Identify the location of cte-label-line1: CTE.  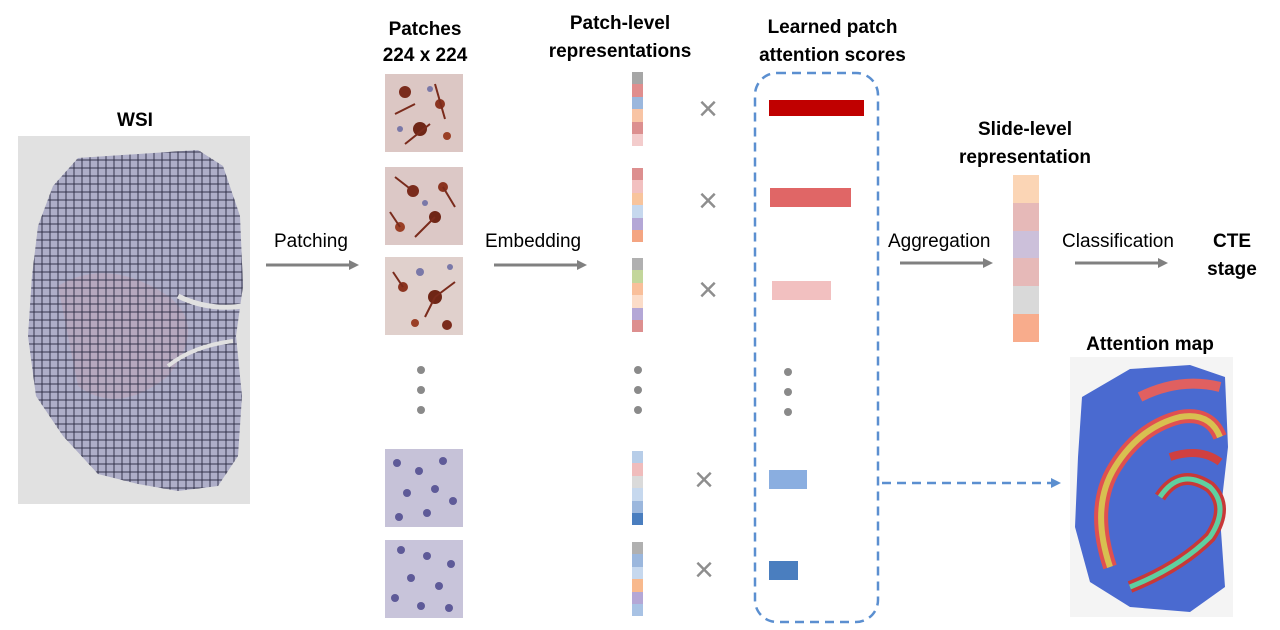
(1232, 241).